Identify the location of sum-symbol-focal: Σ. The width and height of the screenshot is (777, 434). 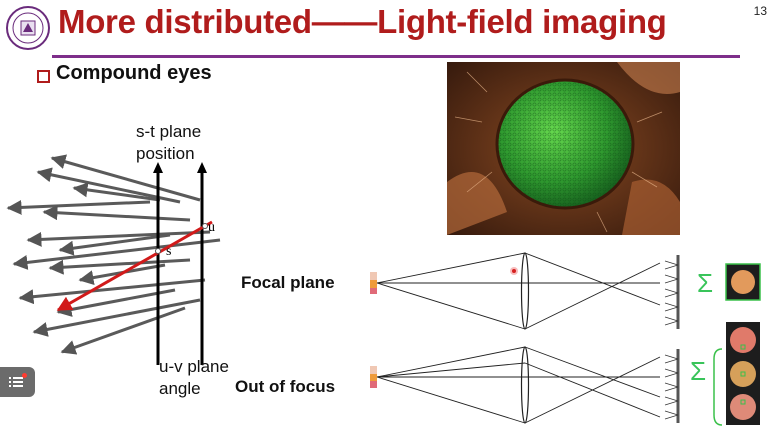
(705, 283).